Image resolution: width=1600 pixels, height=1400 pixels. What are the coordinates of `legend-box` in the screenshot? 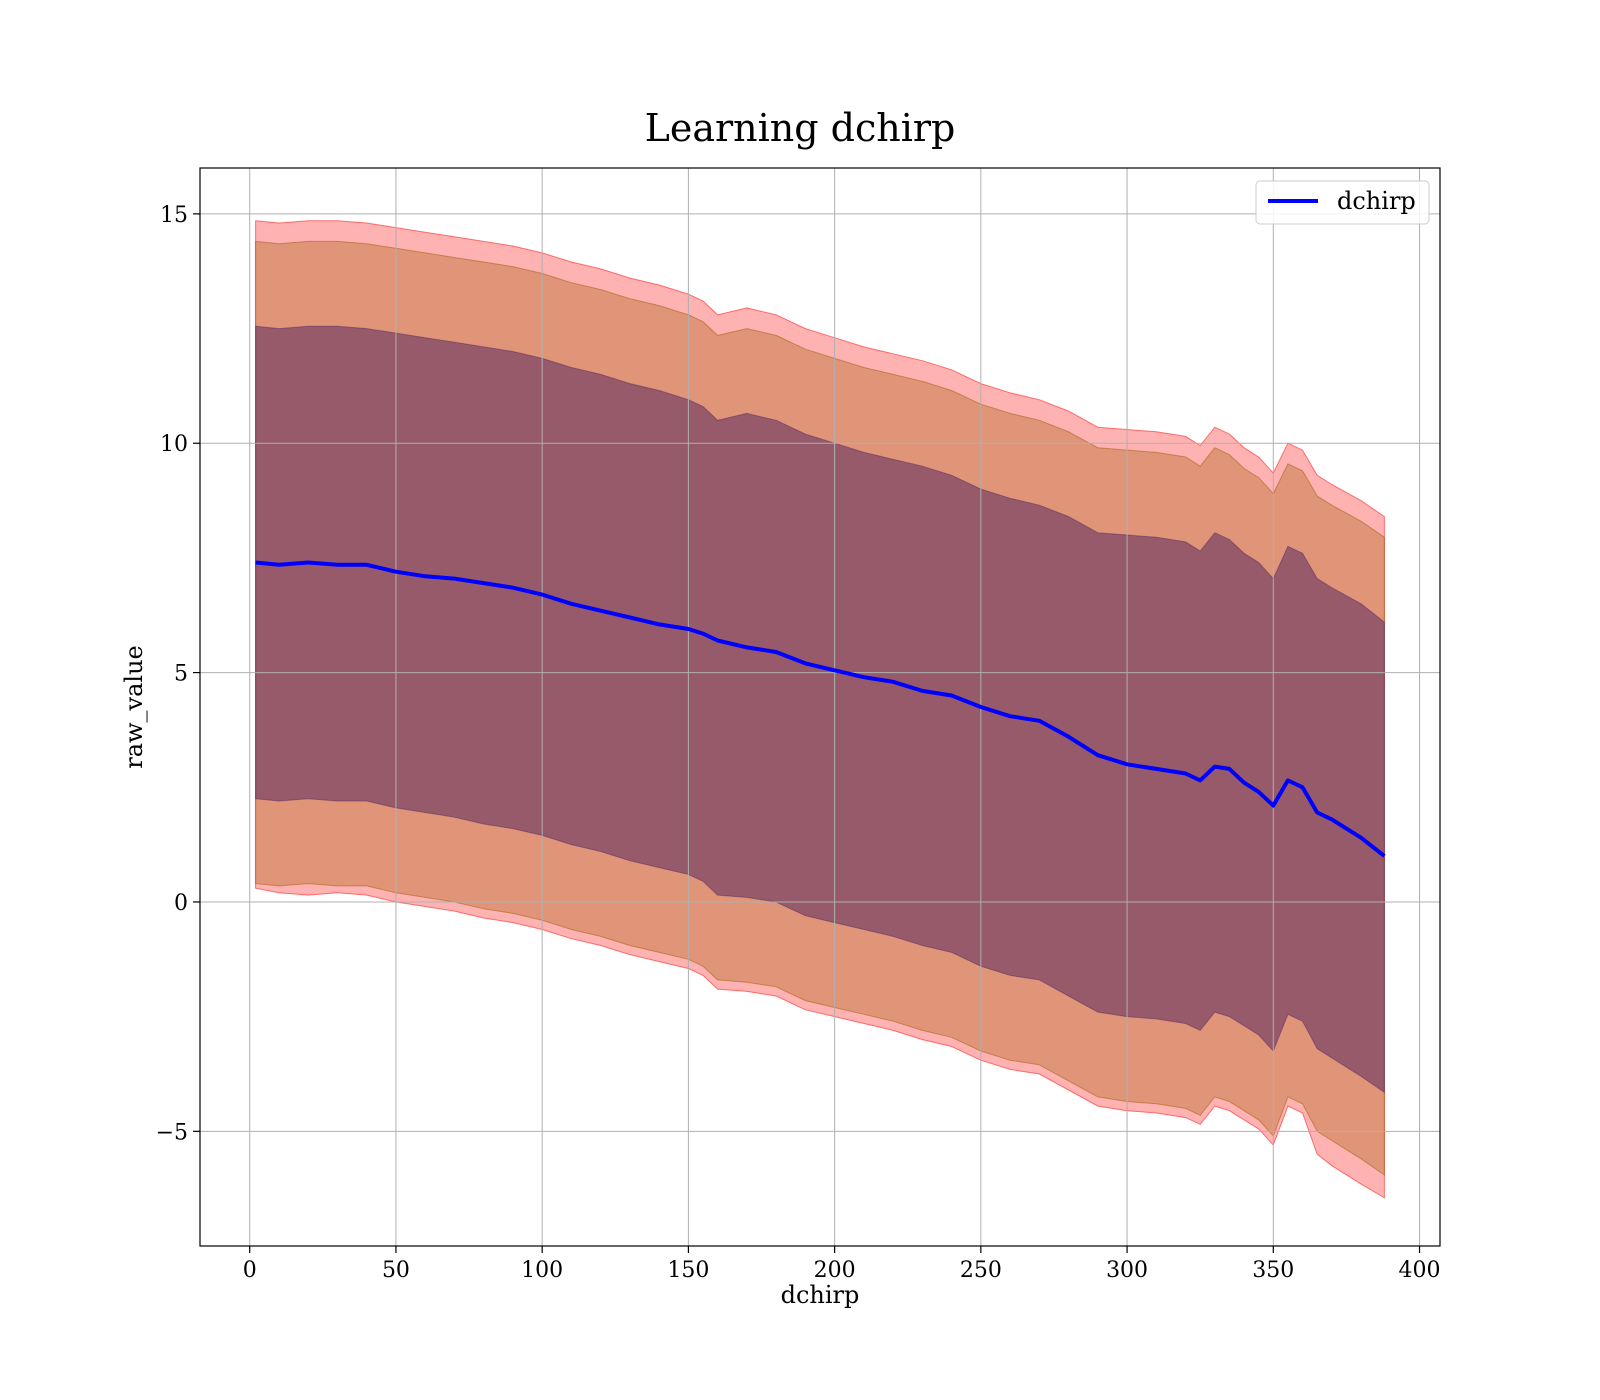 It's located at (1342, 202).